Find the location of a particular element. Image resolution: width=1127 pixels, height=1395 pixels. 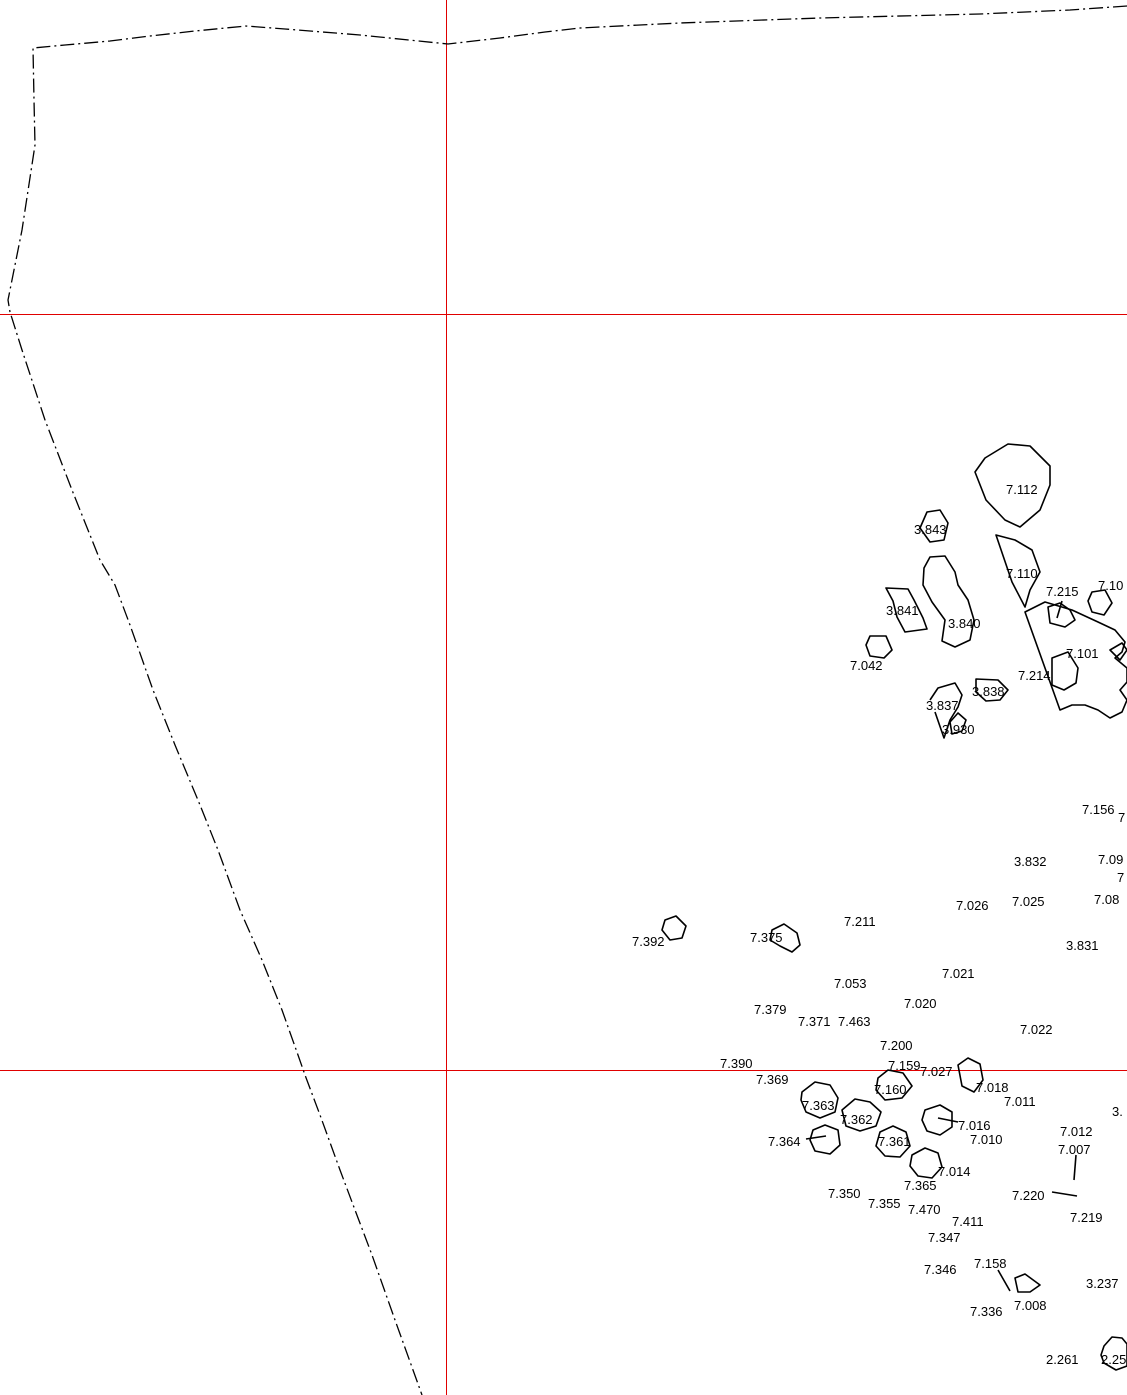

point-label: 7.365 is located at coordinates (920, 1185).